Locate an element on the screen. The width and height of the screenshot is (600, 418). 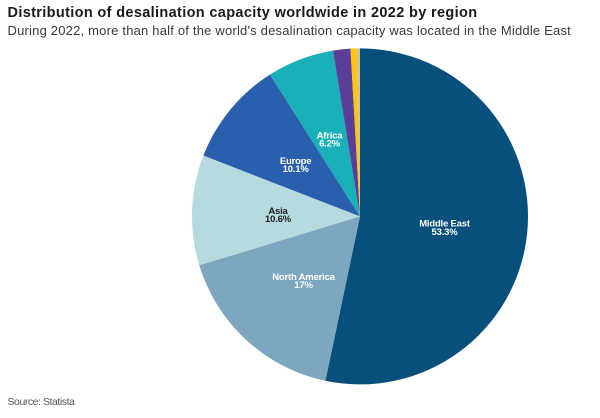
svg-text: North America is located at coordinates (303, 277).